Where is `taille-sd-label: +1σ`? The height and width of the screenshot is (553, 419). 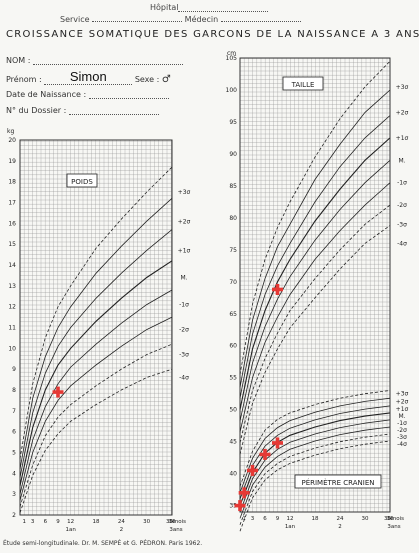 taille-sd-label: +1σ is located at coordinates (402, 138).